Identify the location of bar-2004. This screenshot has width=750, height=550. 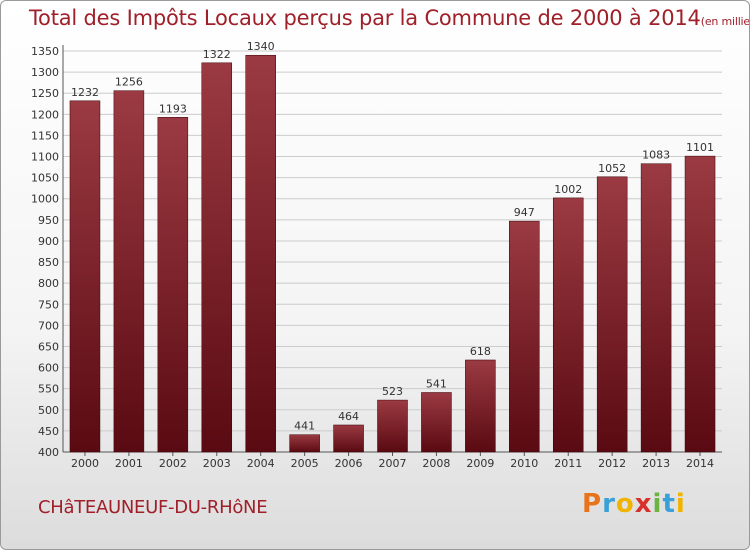
(260, 253).